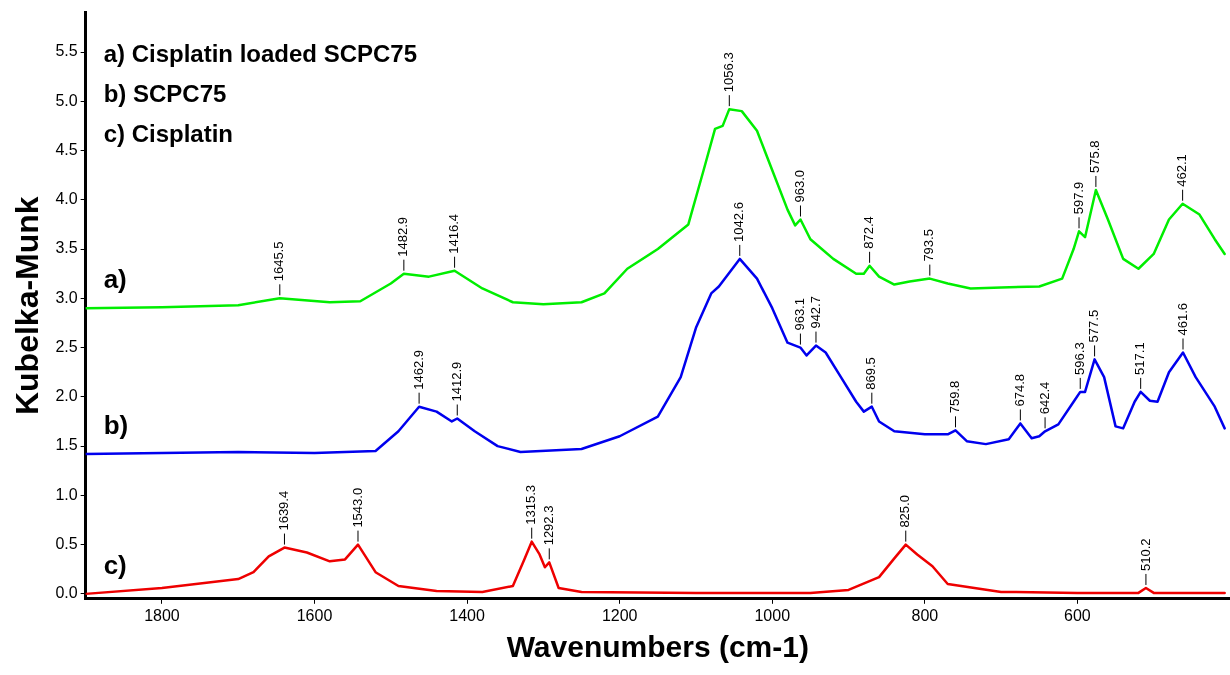 This screenshot has height=675, width=1230. What do you see at coordinates (871, 373) in the screenshot?
I see `annotation: 869.5` at bounding box center [871, 373].